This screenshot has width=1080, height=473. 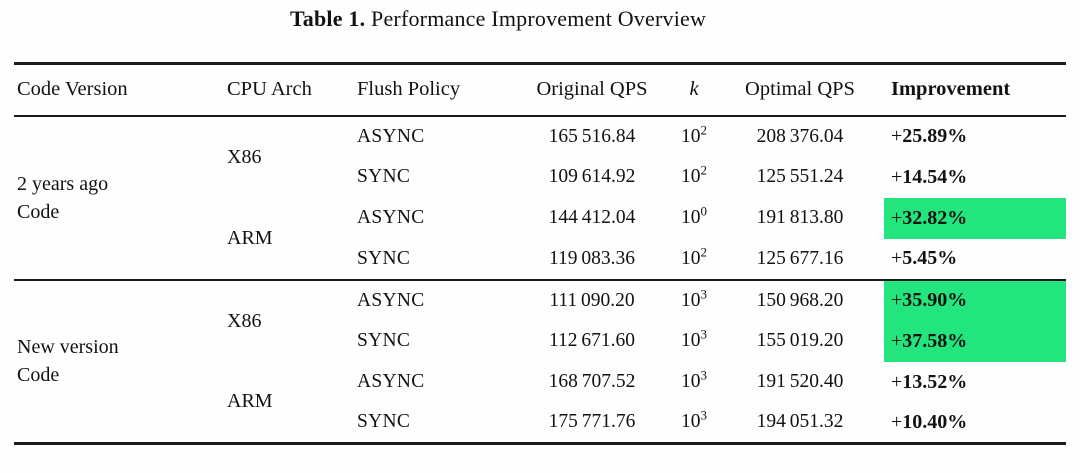 I want to click on cell-original-qps: 144 412.04, so click(x=592, y=217).